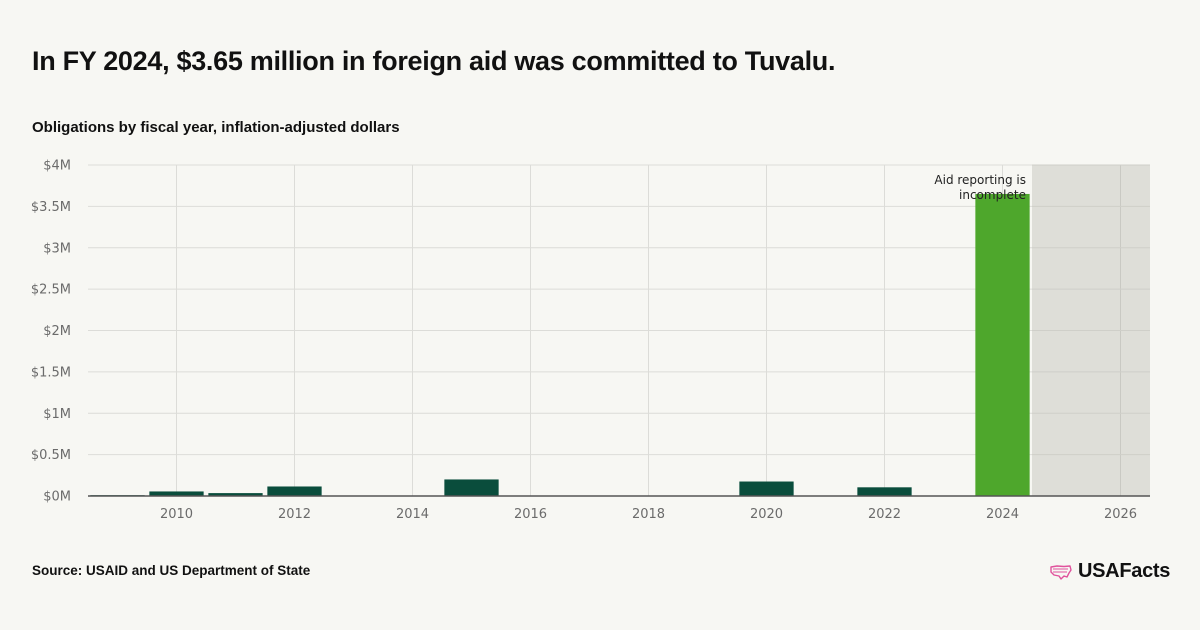 This screenshot has height=630, width=1200. Describe the element at coordinates (171, 570) in the screenshot. I see `source-note: Source: USAID and US Department of State` at that location.